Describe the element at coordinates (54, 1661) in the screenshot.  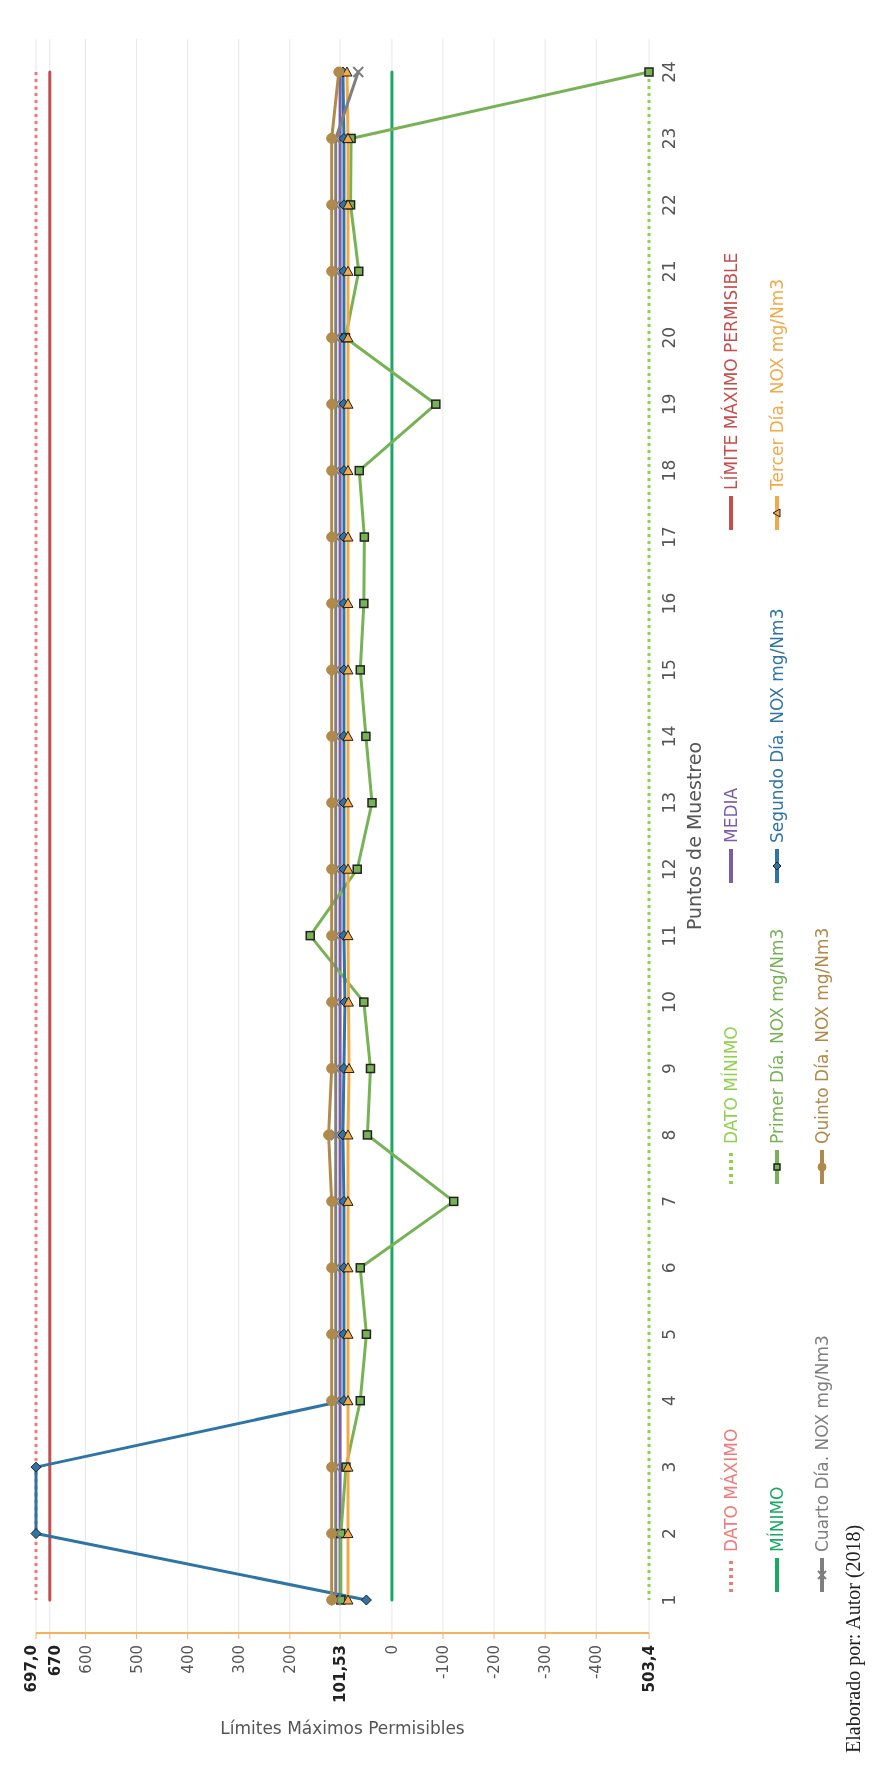
I see `x-tick-label: 670` at that location.